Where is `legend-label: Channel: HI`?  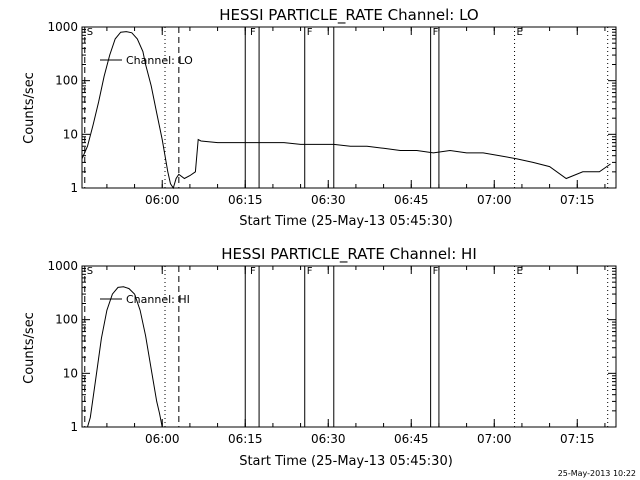 legend-label: Channel: HI is located at coordinates (158, 299).